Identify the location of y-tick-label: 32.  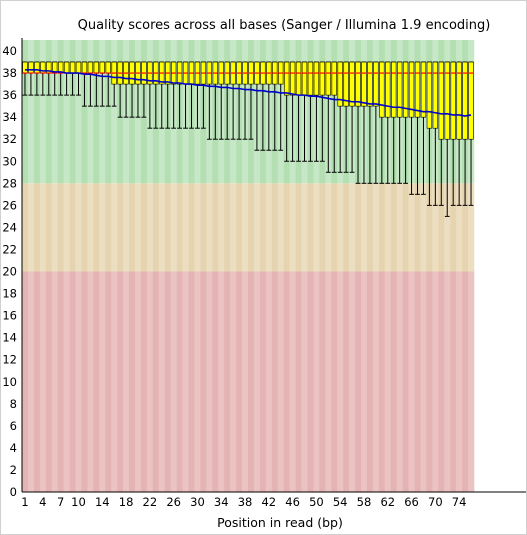
(9, 139).